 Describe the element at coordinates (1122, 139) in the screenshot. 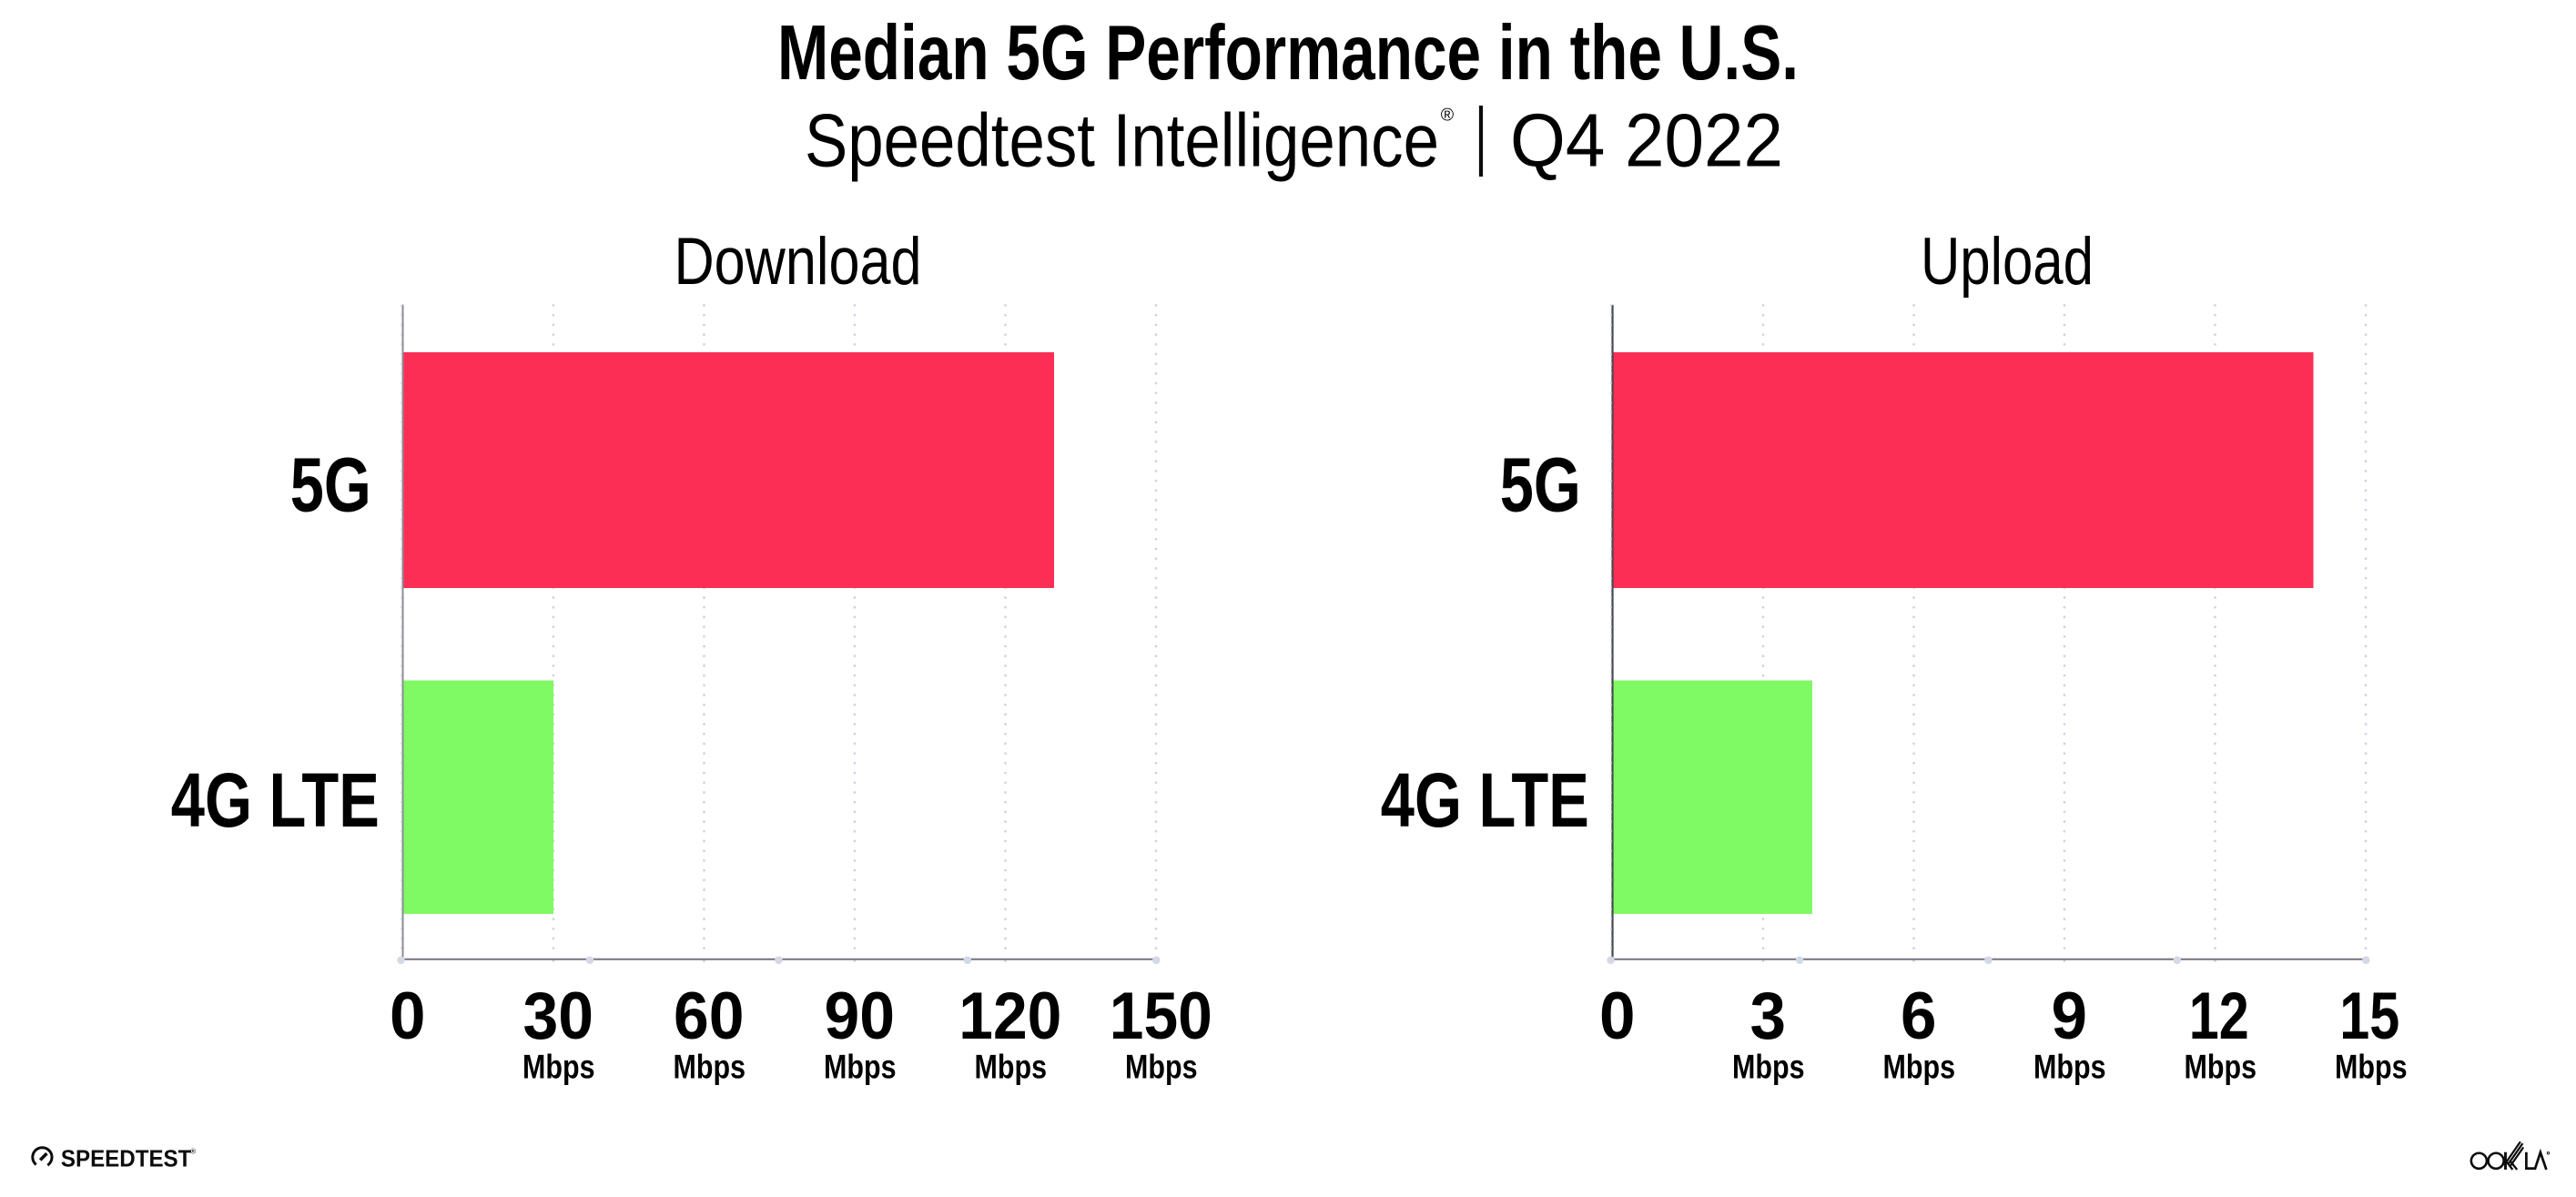

I see `svg-text: Speedtest Intelligence` at that location.